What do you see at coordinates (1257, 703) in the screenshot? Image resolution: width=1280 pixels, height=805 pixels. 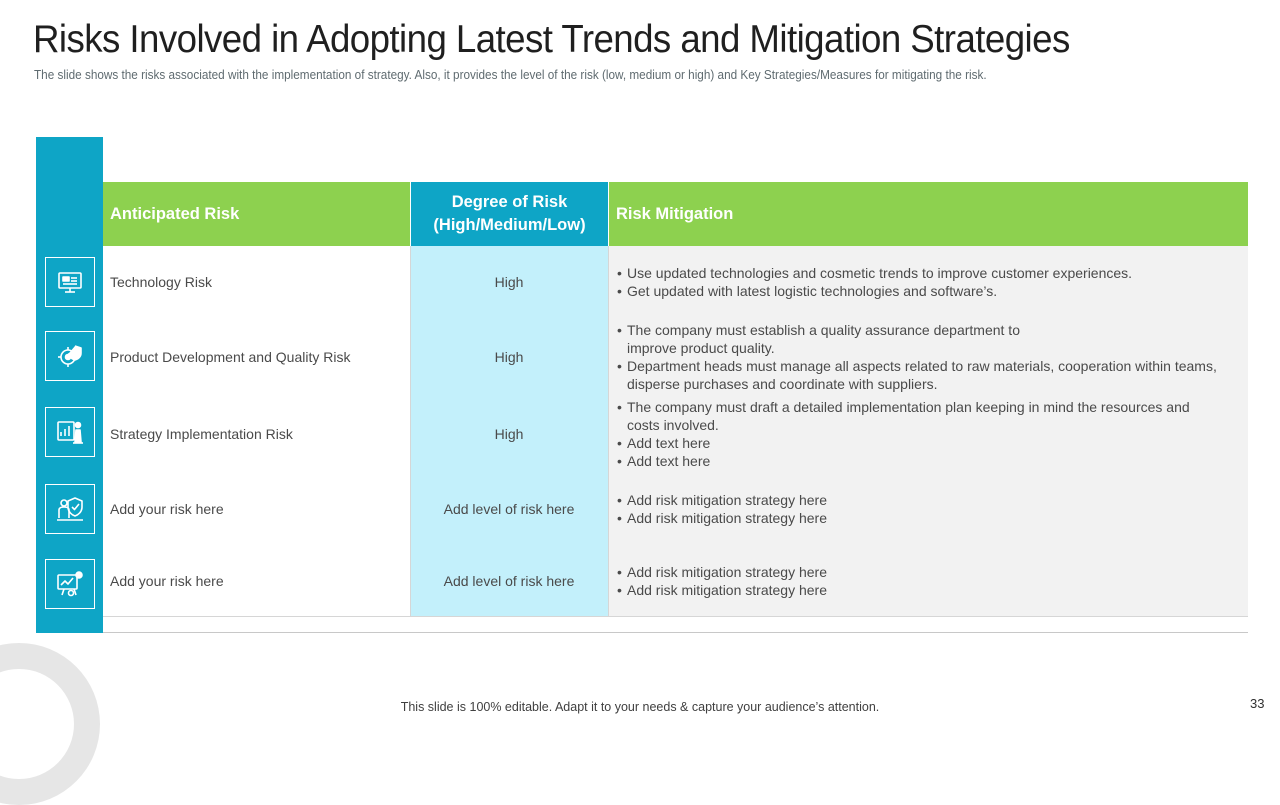 I see `page-number: 33` at bounding box center [1257, 703].